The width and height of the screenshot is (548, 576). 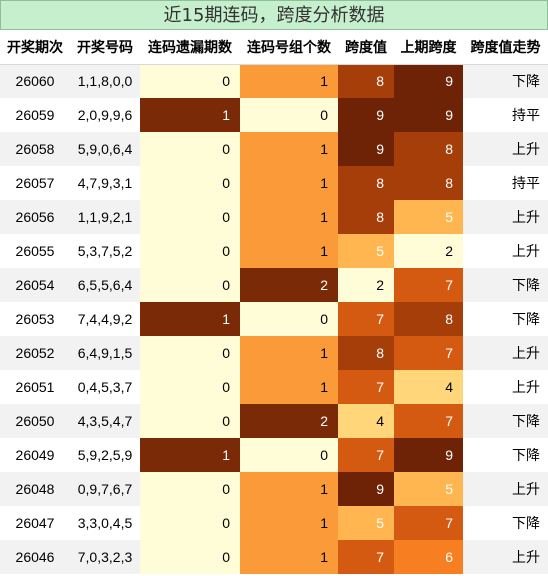 I want to click on cell-numbers: 4,7,9,3,1, so click(x=105, y=183).